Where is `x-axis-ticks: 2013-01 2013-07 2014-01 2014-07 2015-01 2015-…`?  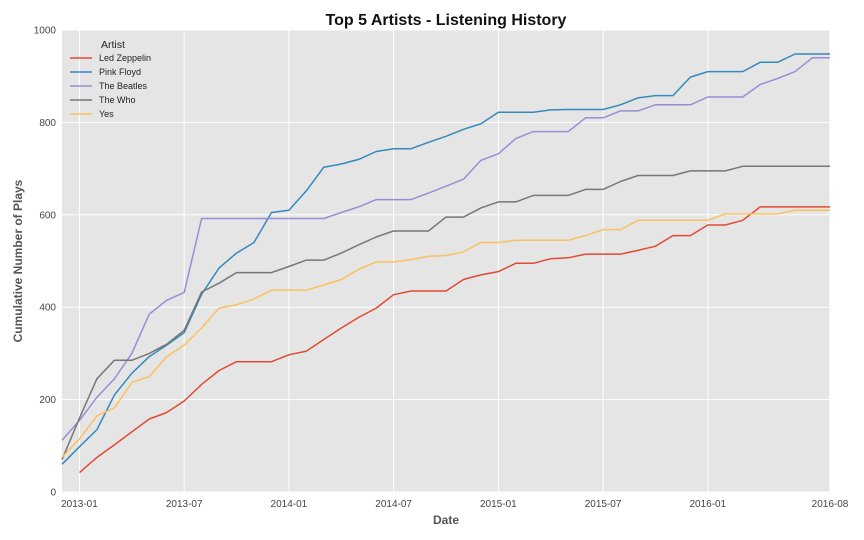
x-axis-ticks: 2013-01 2013-07 2014-01 2014-07 2015-01 2015-… is located at coordinates (455, 504).